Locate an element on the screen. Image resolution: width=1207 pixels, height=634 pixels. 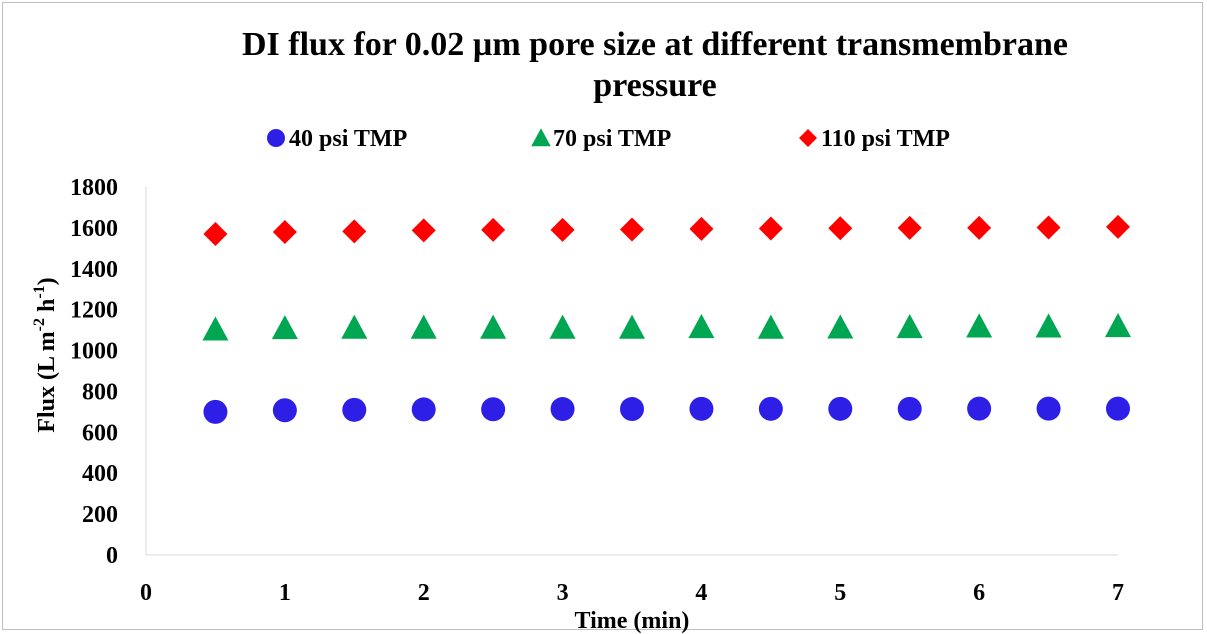
y-tick-labels: 0 200 400 600 800 1000 1200 1400 1600 1800 is located at coordinates (94, 372).